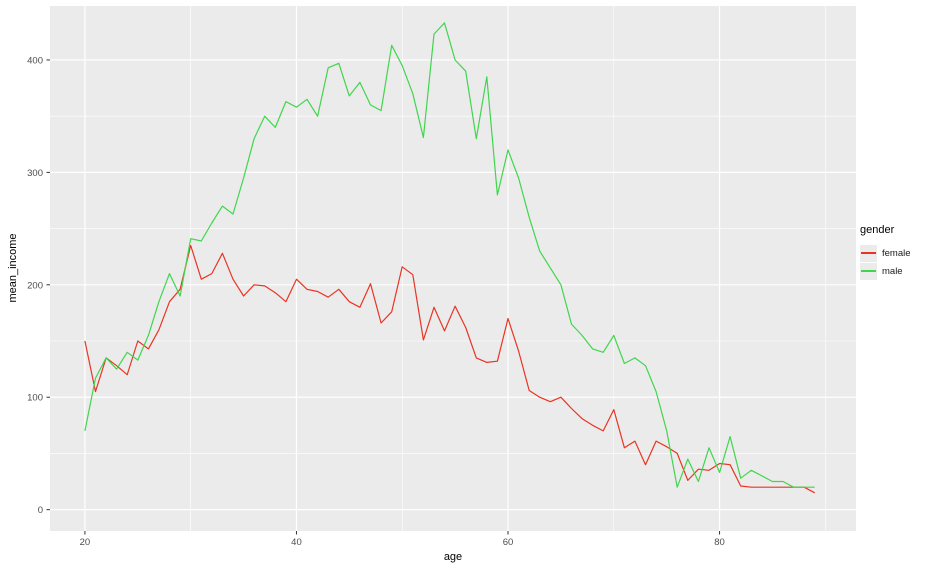 This screenshot has width=942, height=572. I want to click on x-tick-label: 60, so click(508, 542).